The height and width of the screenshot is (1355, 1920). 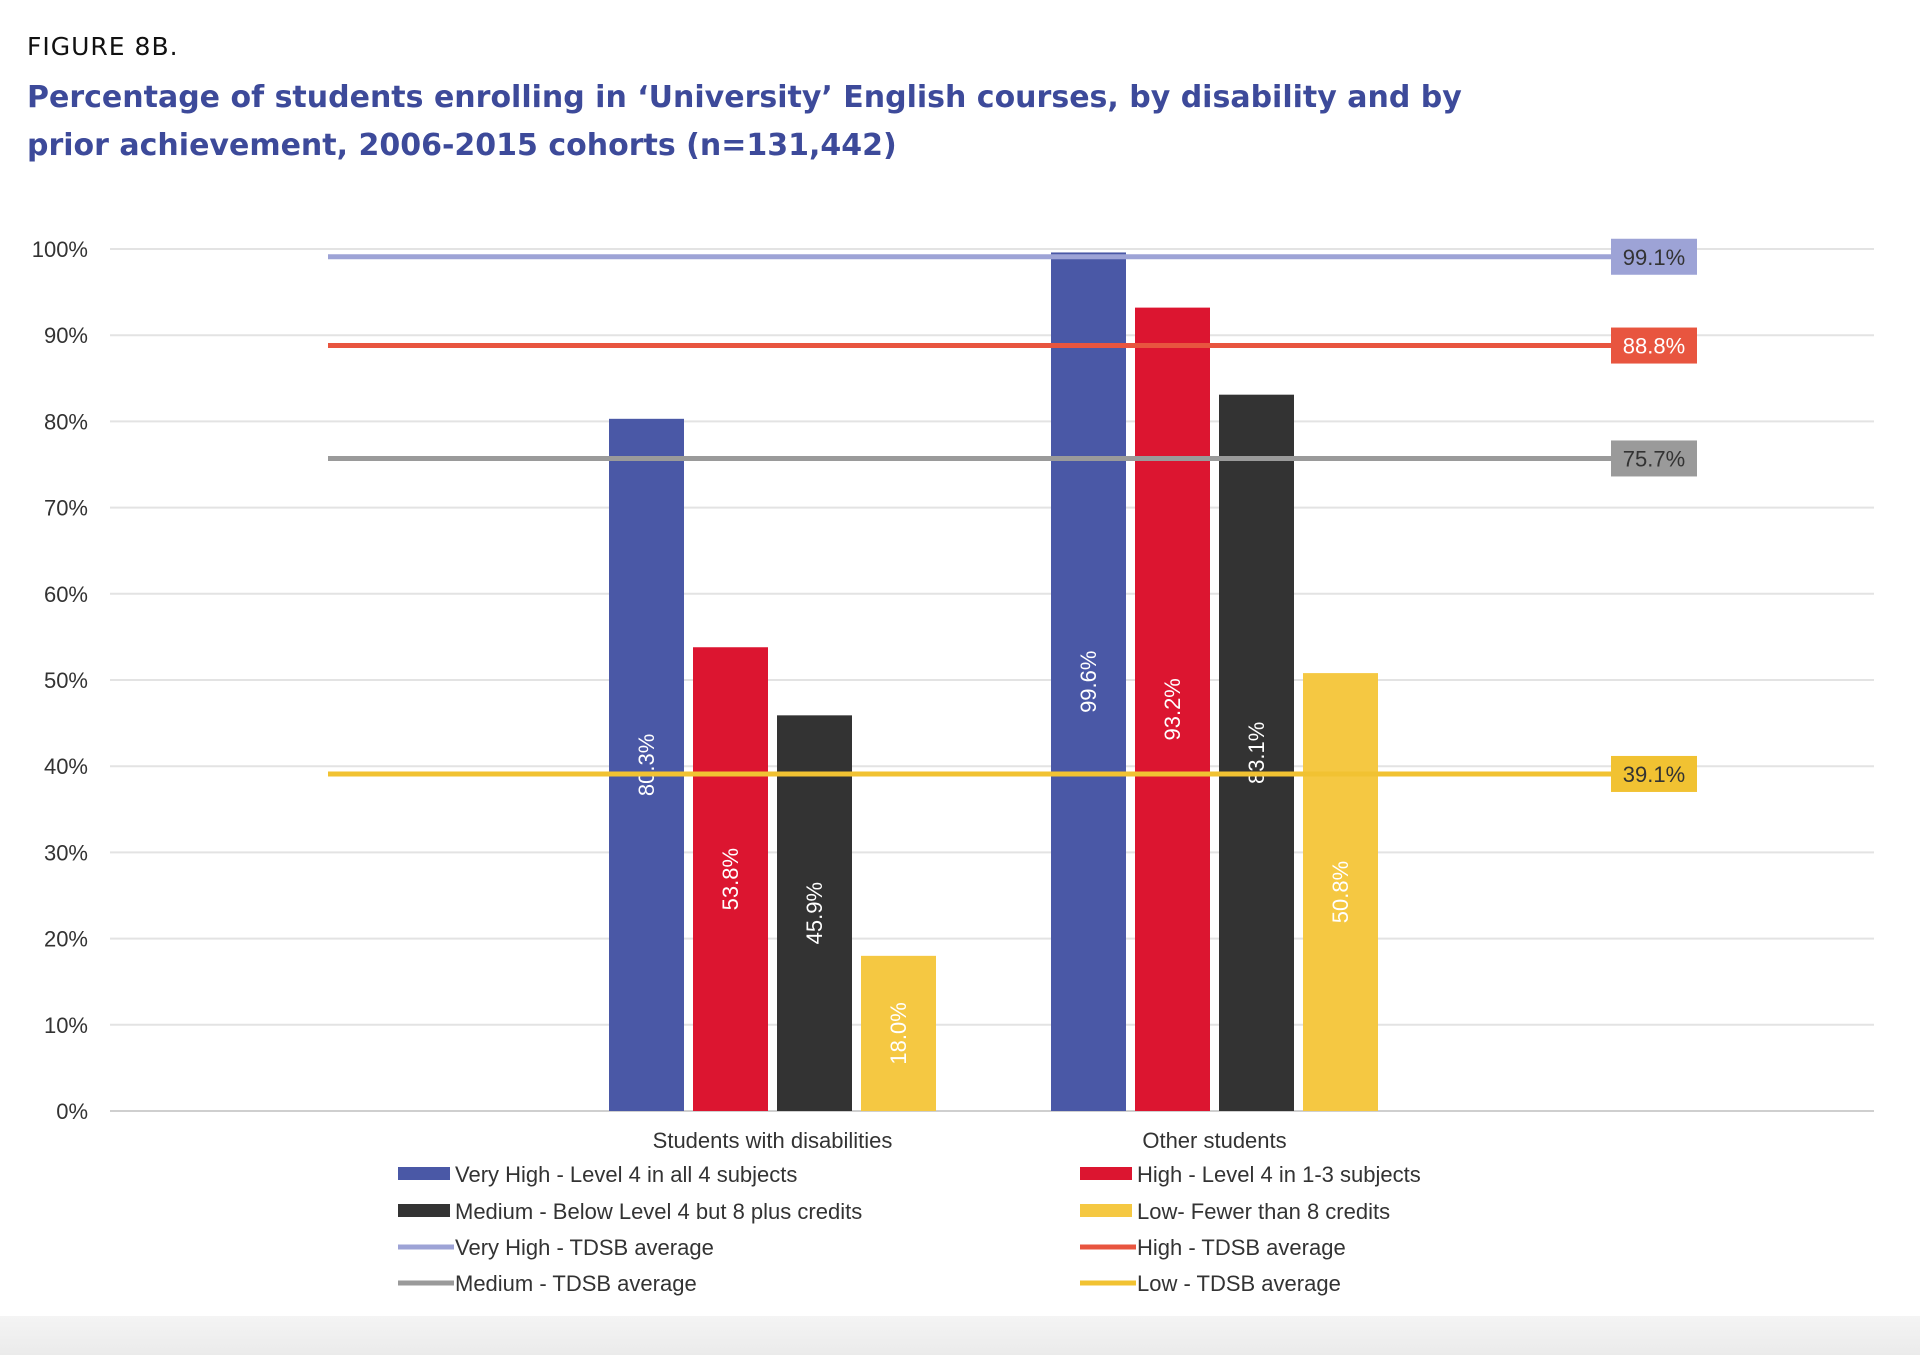 I want to click on figure-label: FIGURE 8B., so click(x=103, y=46).